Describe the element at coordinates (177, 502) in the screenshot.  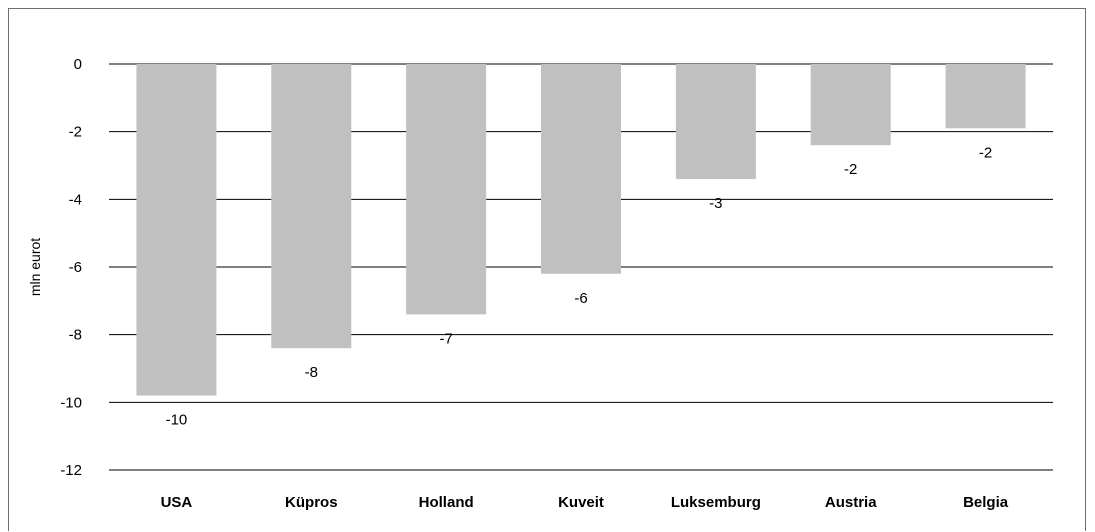
I see `x-category-label: USA` at that location.